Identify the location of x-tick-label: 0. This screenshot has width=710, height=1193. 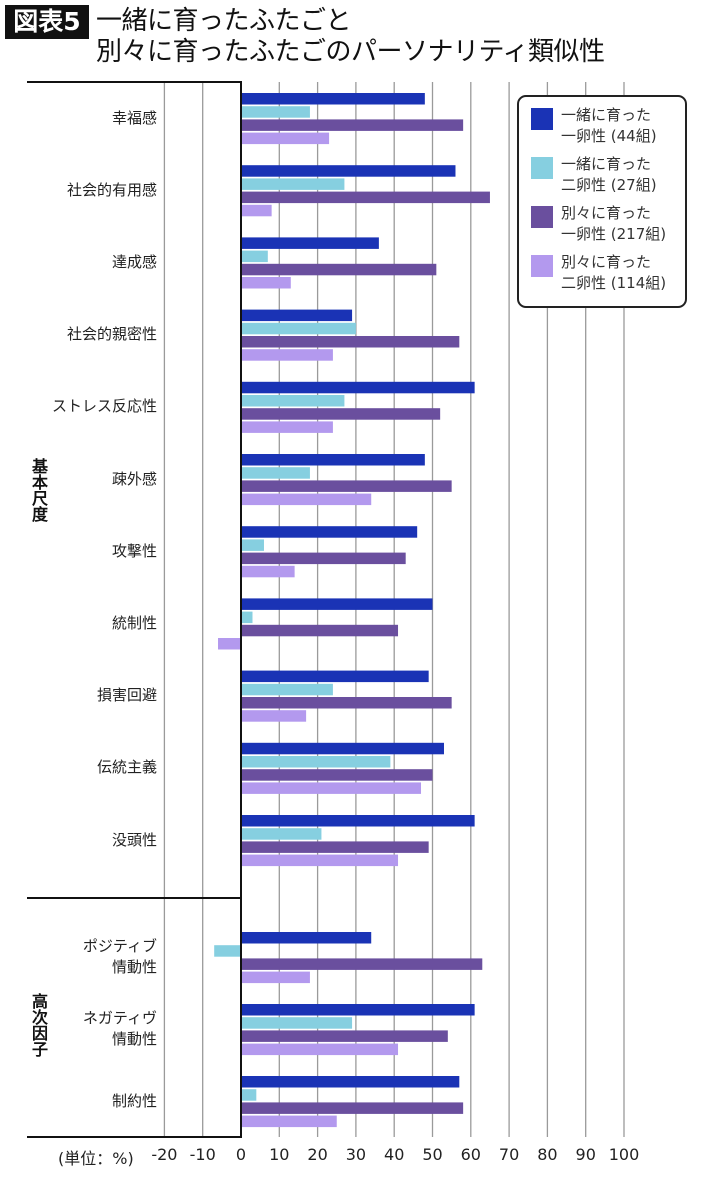
(241, 1154).